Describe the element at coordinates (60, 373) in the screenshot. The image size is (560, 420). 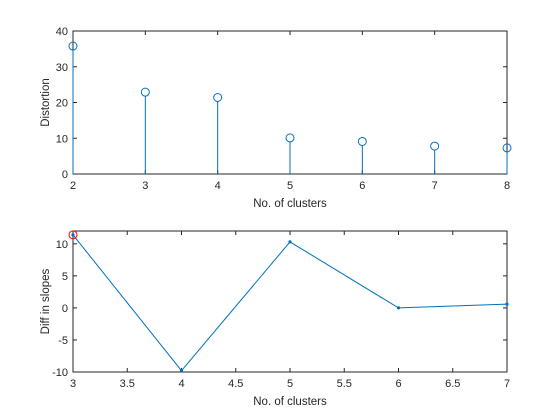
I see `y-tick-label: -10` at that location.